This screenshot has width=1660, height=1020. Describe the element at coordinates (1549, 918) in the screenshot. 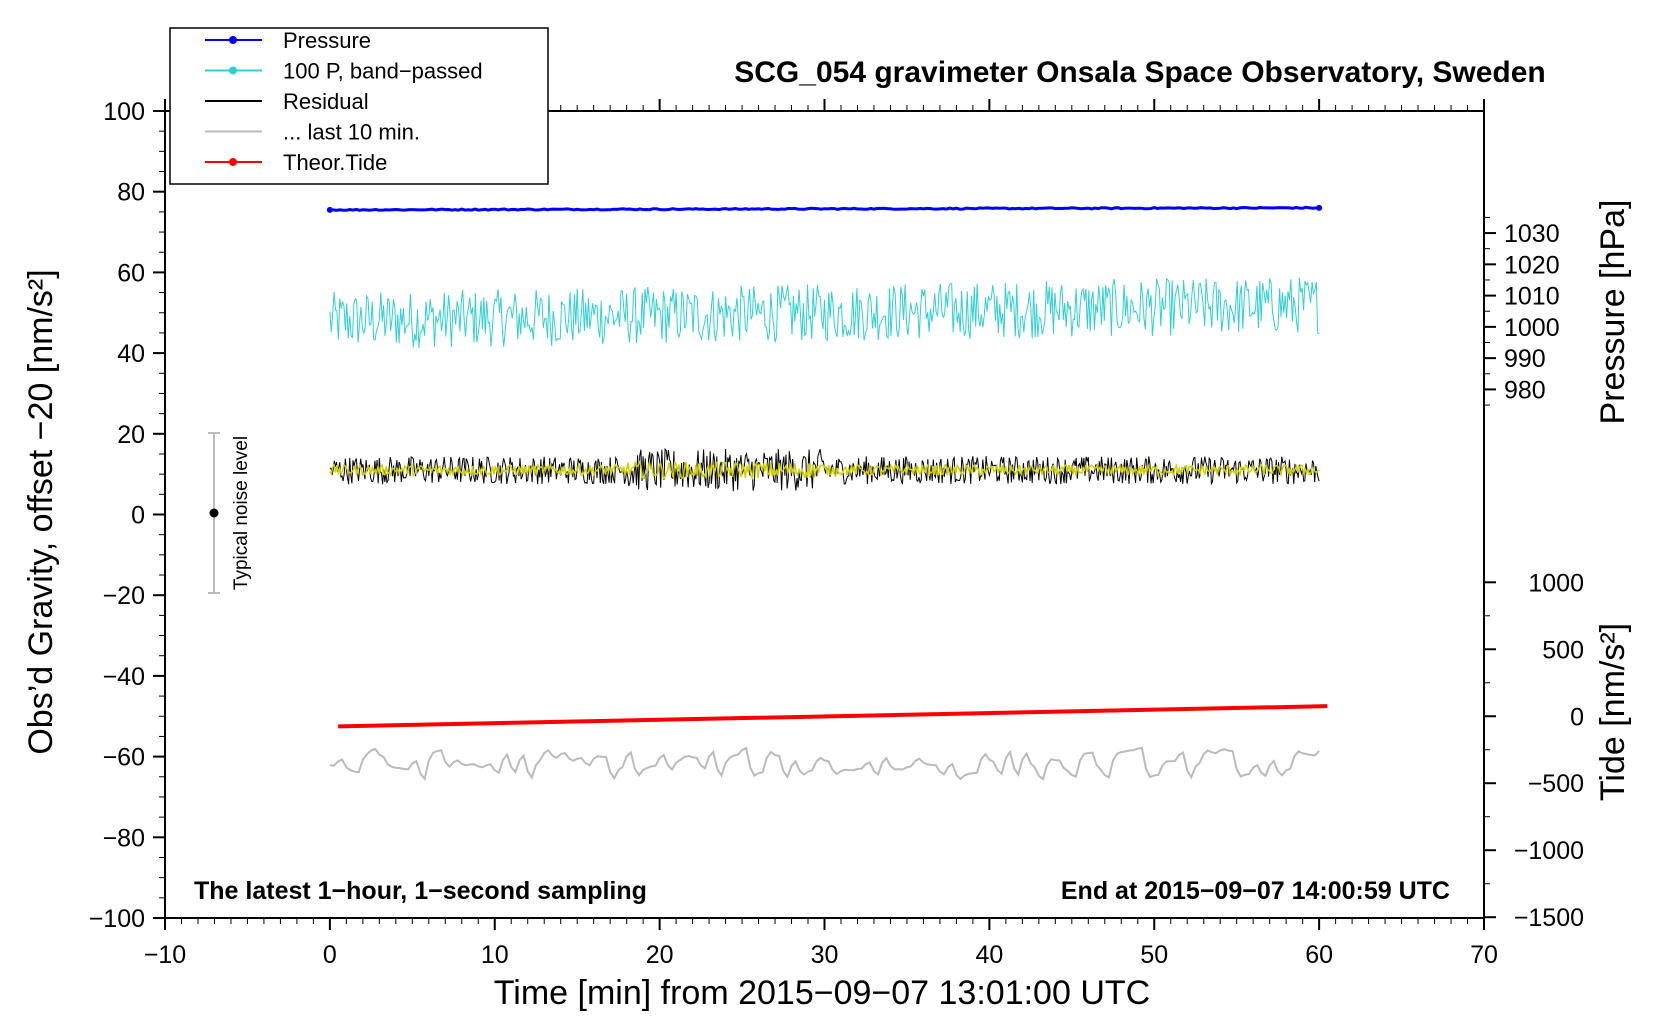

I see `tide-tick-label: −1500` at that location.